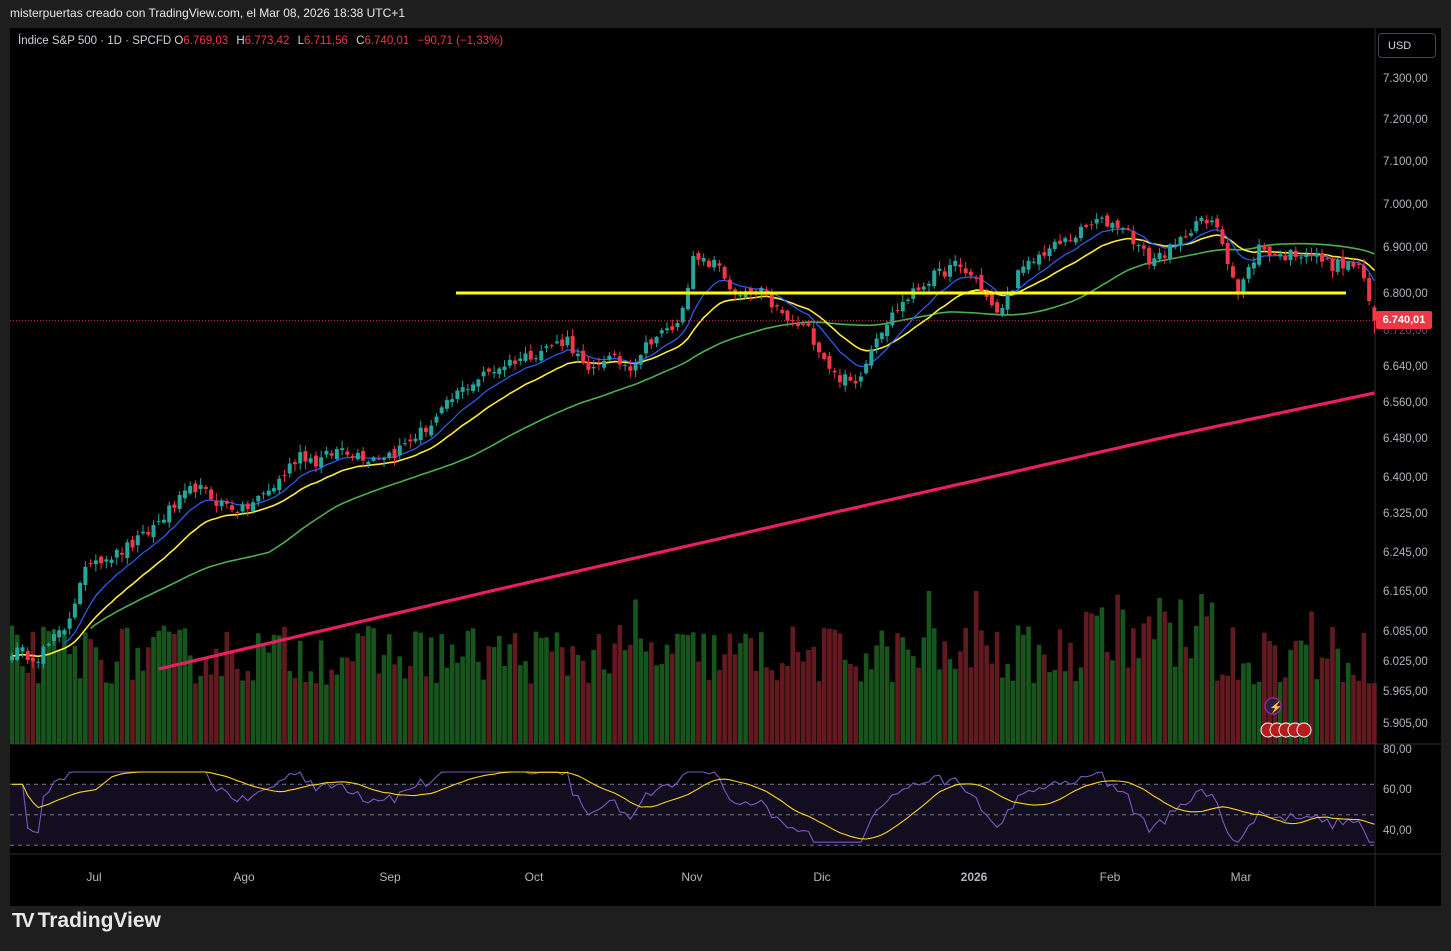 The image size is (1451, 951). Describe the element at coordinates (974, 877) in the screenshot. I see `time-axis-label: 2026` at that location.